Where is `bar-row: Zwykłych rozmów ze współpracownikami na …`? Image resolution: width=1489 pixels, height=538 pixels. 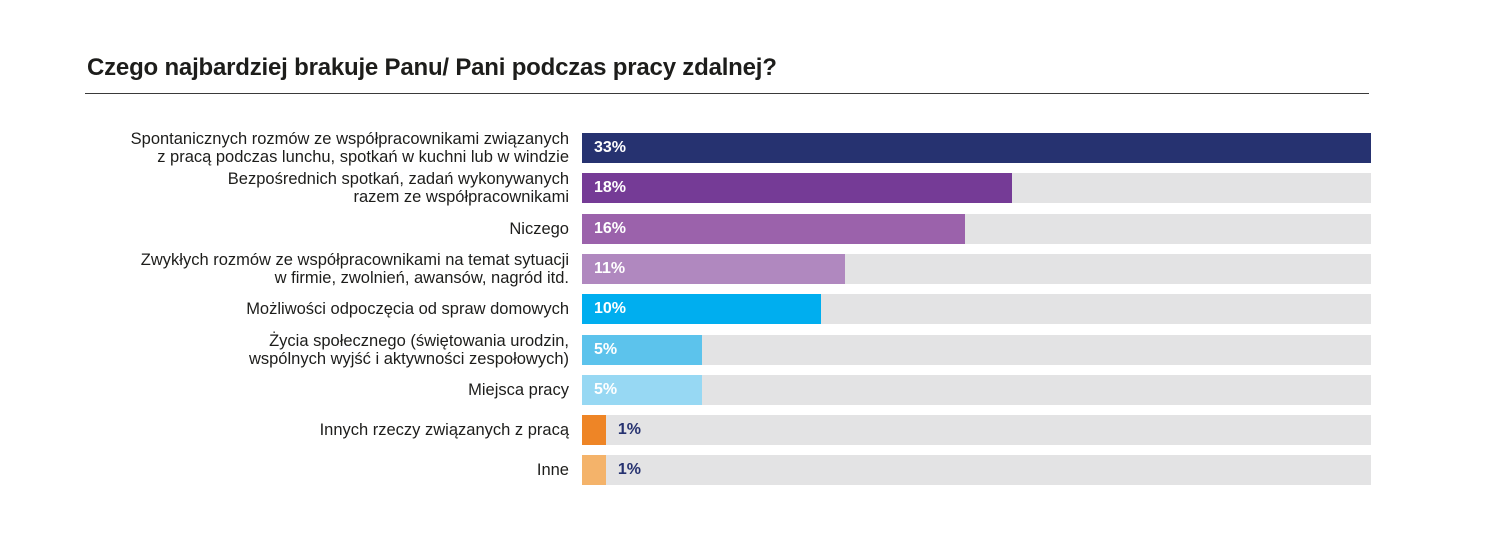
bar-row: Zwykłych rozmów ze współpracownikami na … is located at coordinates (744, 268).